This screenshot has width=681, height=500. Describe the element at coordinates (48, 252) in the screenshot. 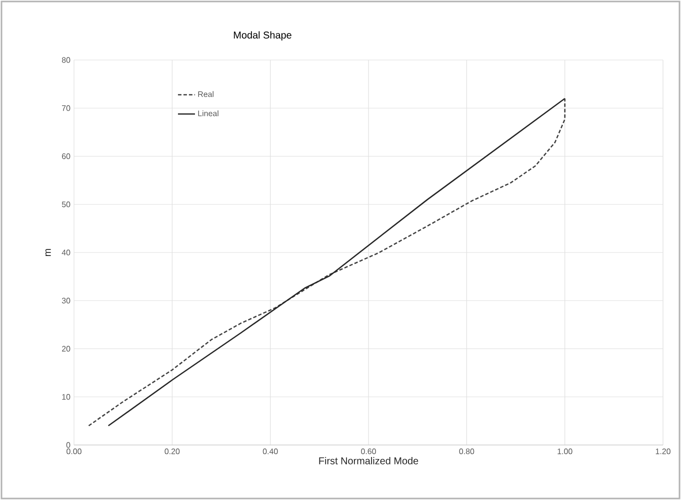

I see `y-axis-title: m` at that location.